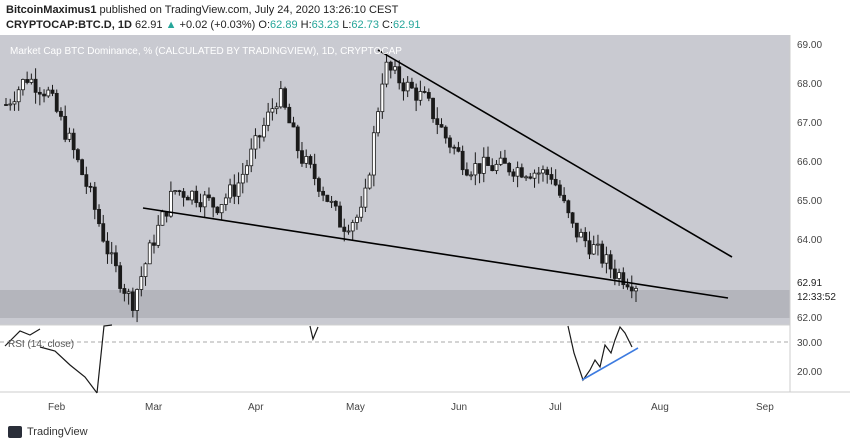 This screenshot has height=447, width=850. I want to click on support-trendline, so click(435, 253).